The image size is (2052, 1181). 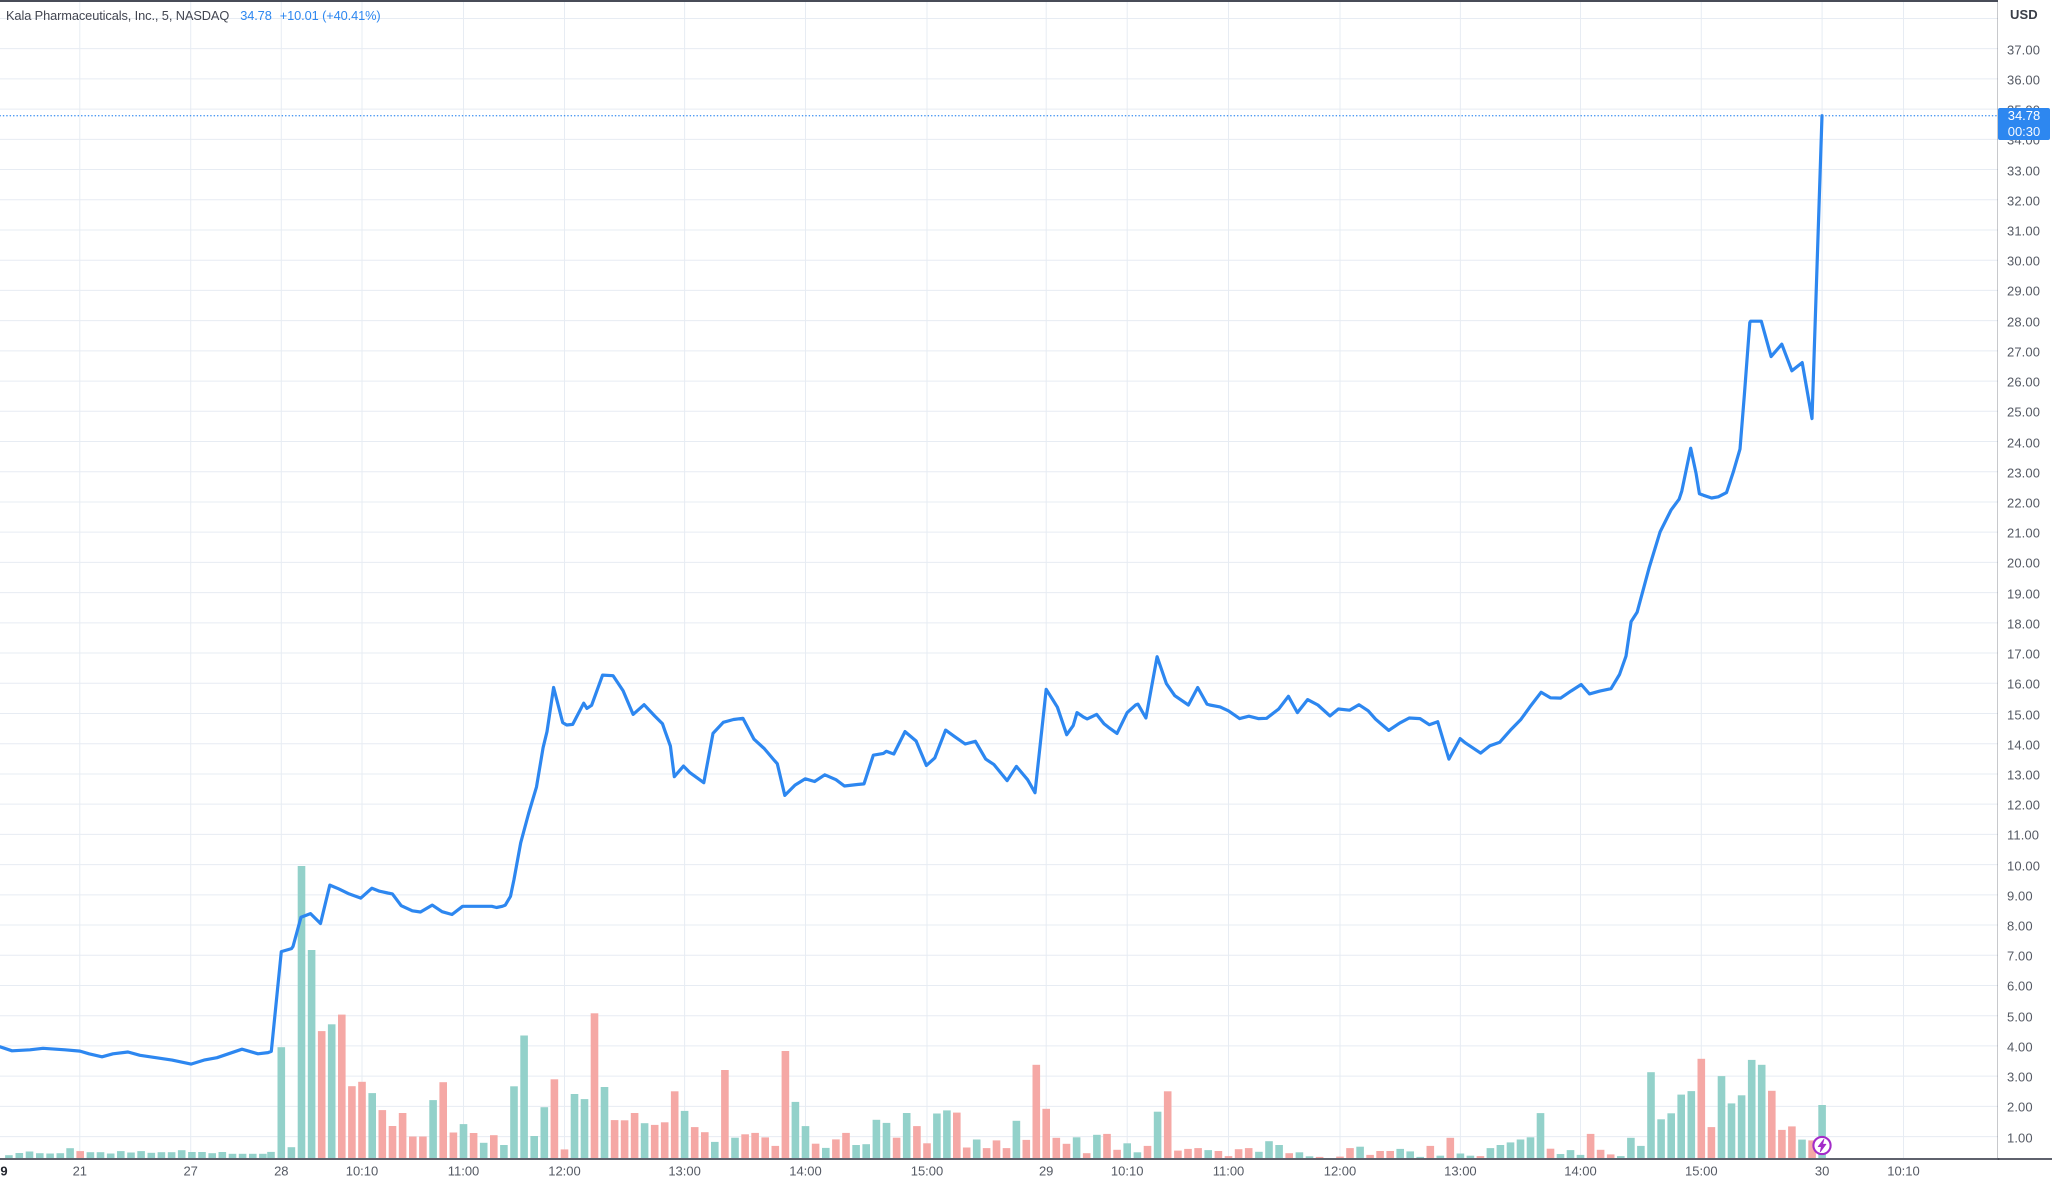 What do you see at coordinates (2024, 231) in the screenshot?
I see `price-tick-label: 31.00` at bounding box center [2024, 231].